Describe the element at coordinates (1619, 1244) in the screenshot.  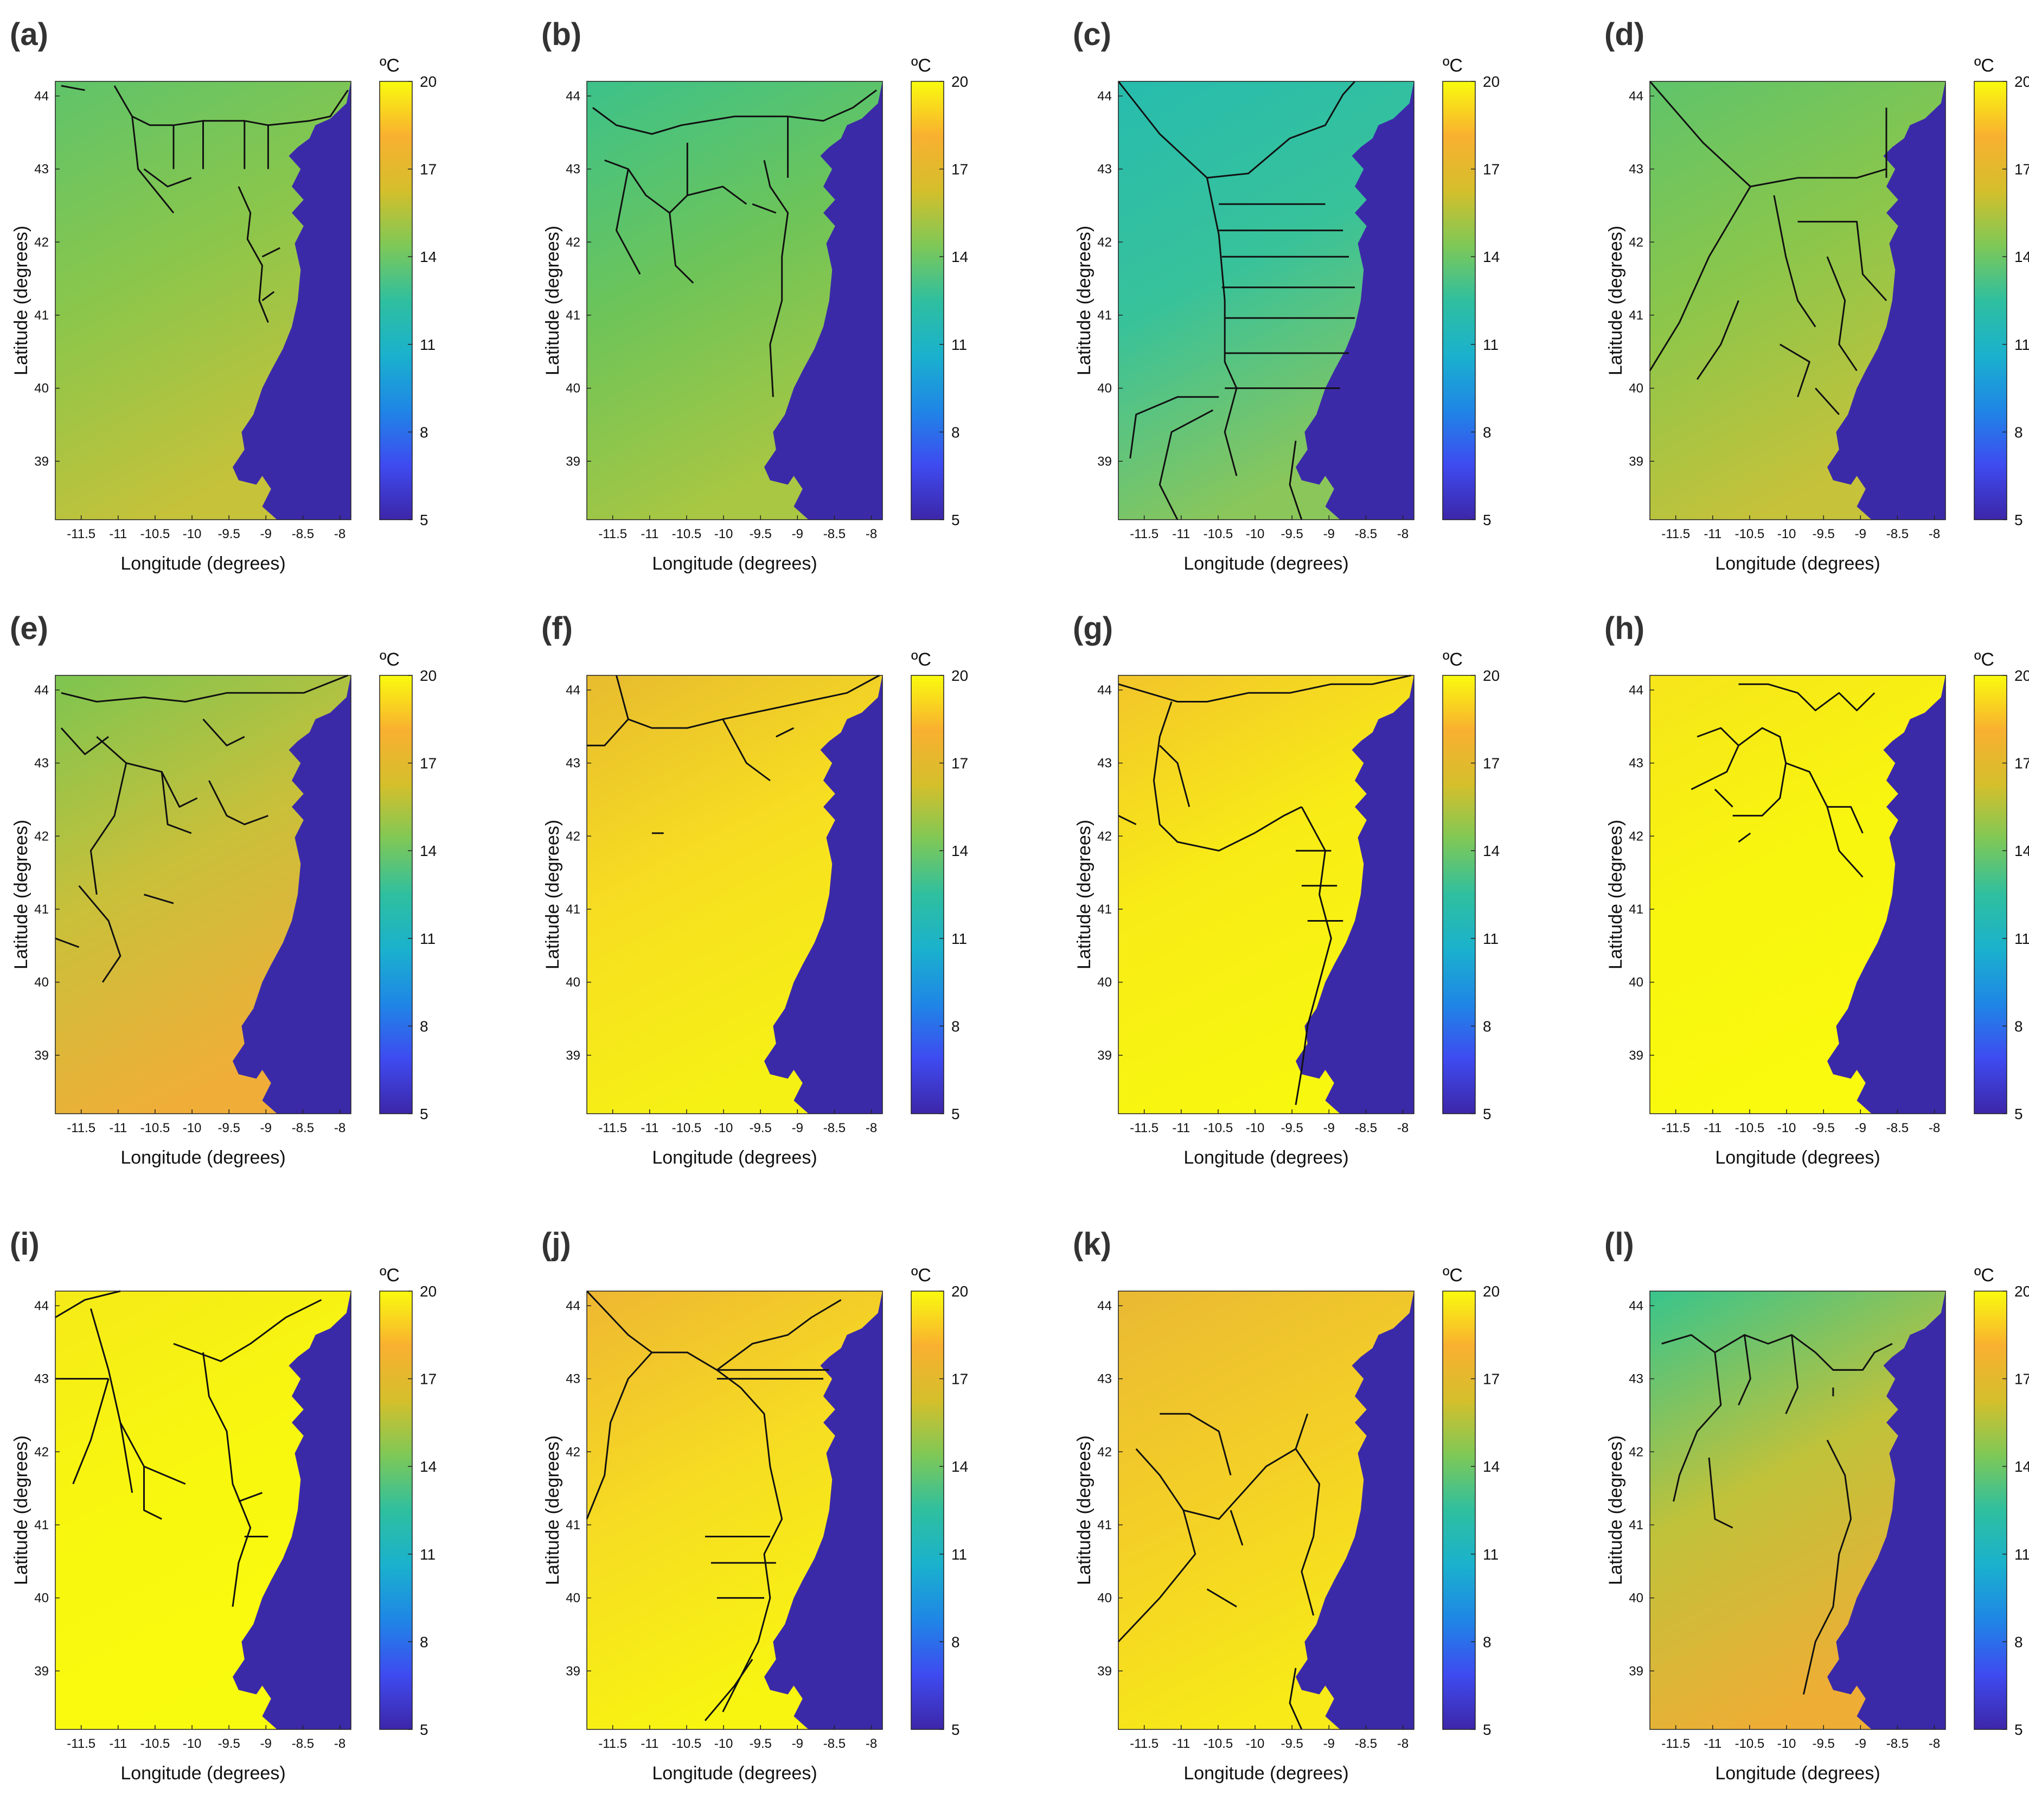
I see `panel-letter: (l)` at that location.